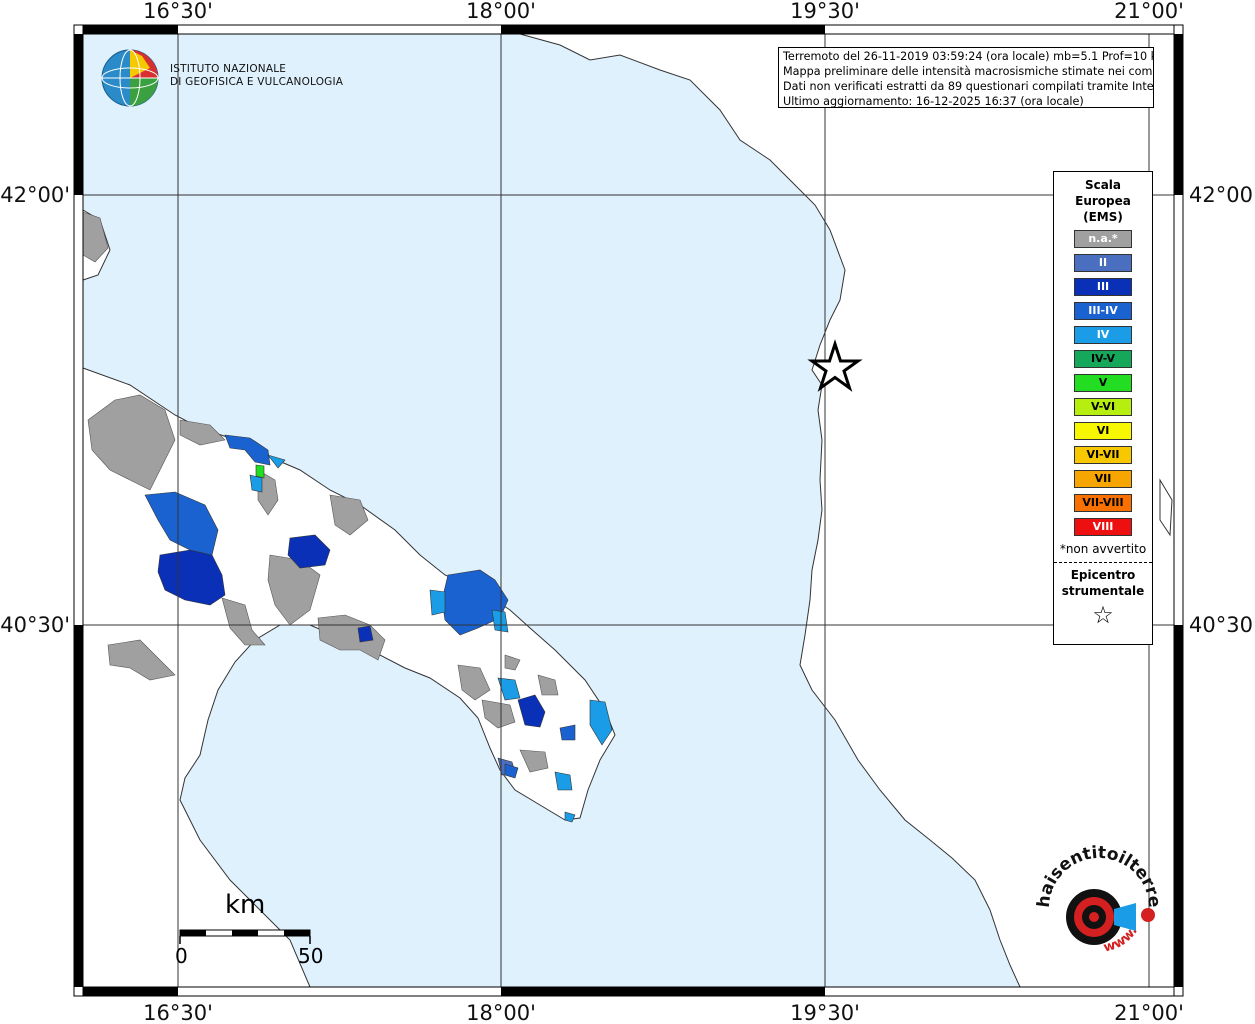 The image size is (1255, 1024). I want to click on comuni-IV, so click(431, 638).